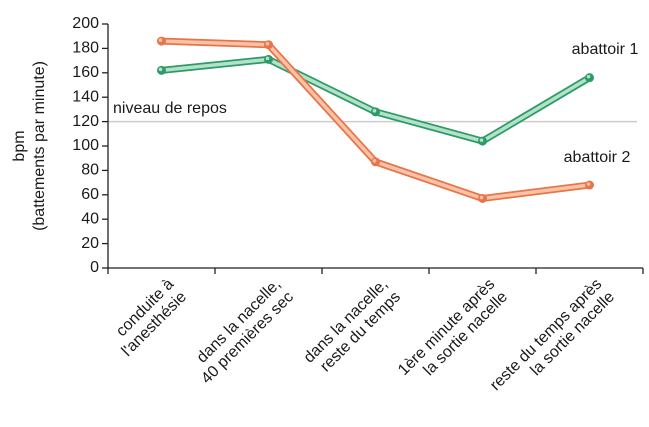 The height and width of the screenshot is (427, 649). I want to click on x-tick-label-line: reste du temps après, so click(546, 335).